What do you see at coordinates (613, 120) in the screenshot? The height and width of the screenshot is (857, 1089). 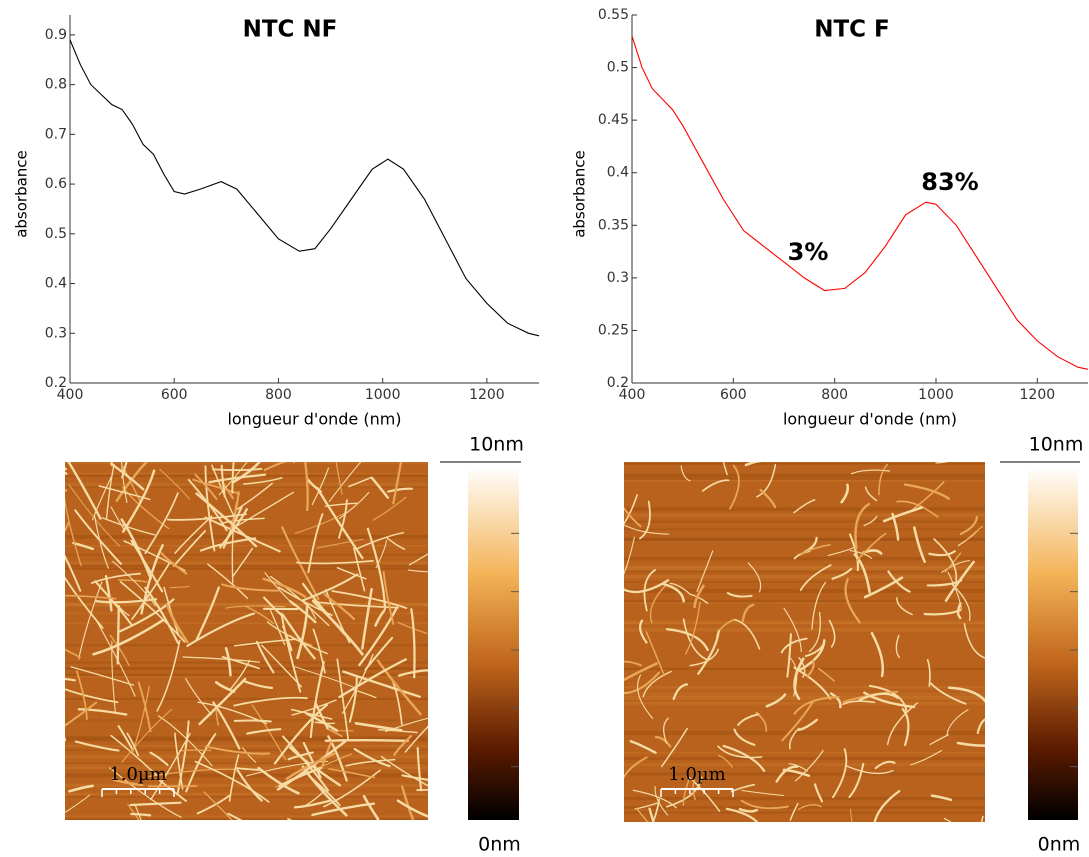 I see `y-tick-label: 0.45` at bounding box center [613, 120].